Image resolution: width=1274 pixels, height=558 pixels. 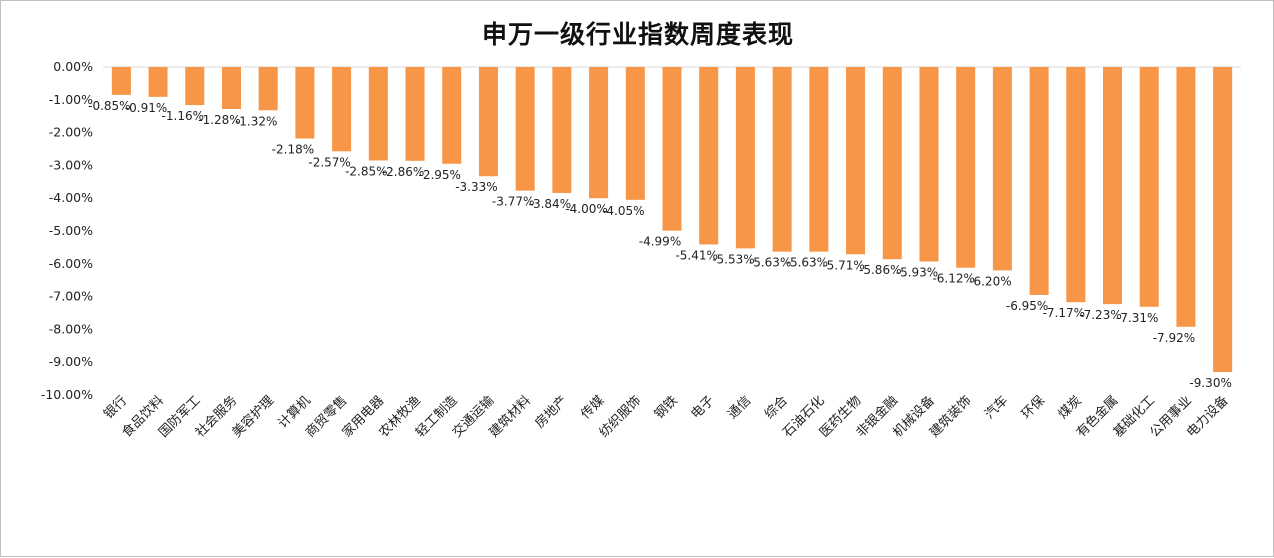 What do you see at coordinates (71, 164) in the screenshot?
I see `y-tick-label: -3.00%` at bounding box center [71, 164].